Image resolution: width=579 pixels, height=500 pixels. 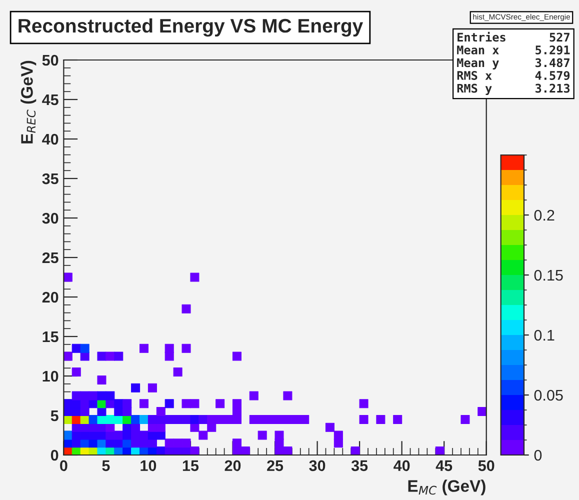 What do you see at coordinates (513, 49) in the screenshot?
I see `text: Mean x 5.291` at bounding box center [513, 49].